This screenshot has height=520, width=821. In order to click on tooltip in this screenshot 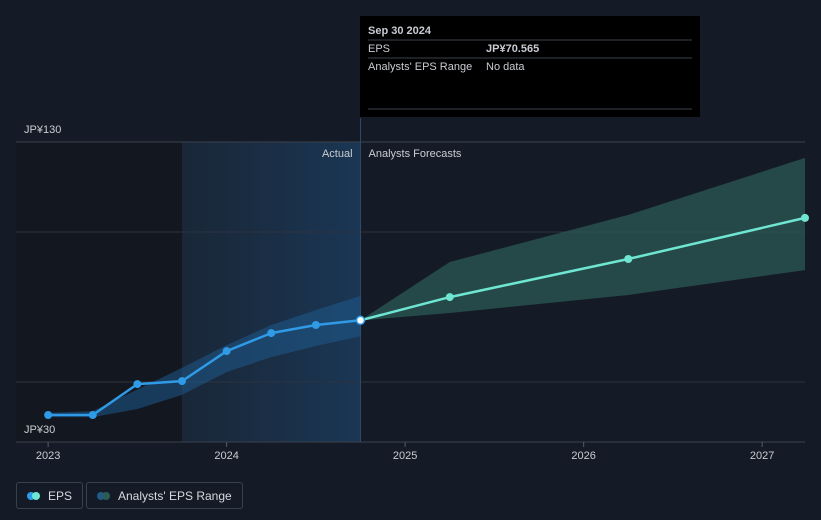, I will do `click(530, 66)`.